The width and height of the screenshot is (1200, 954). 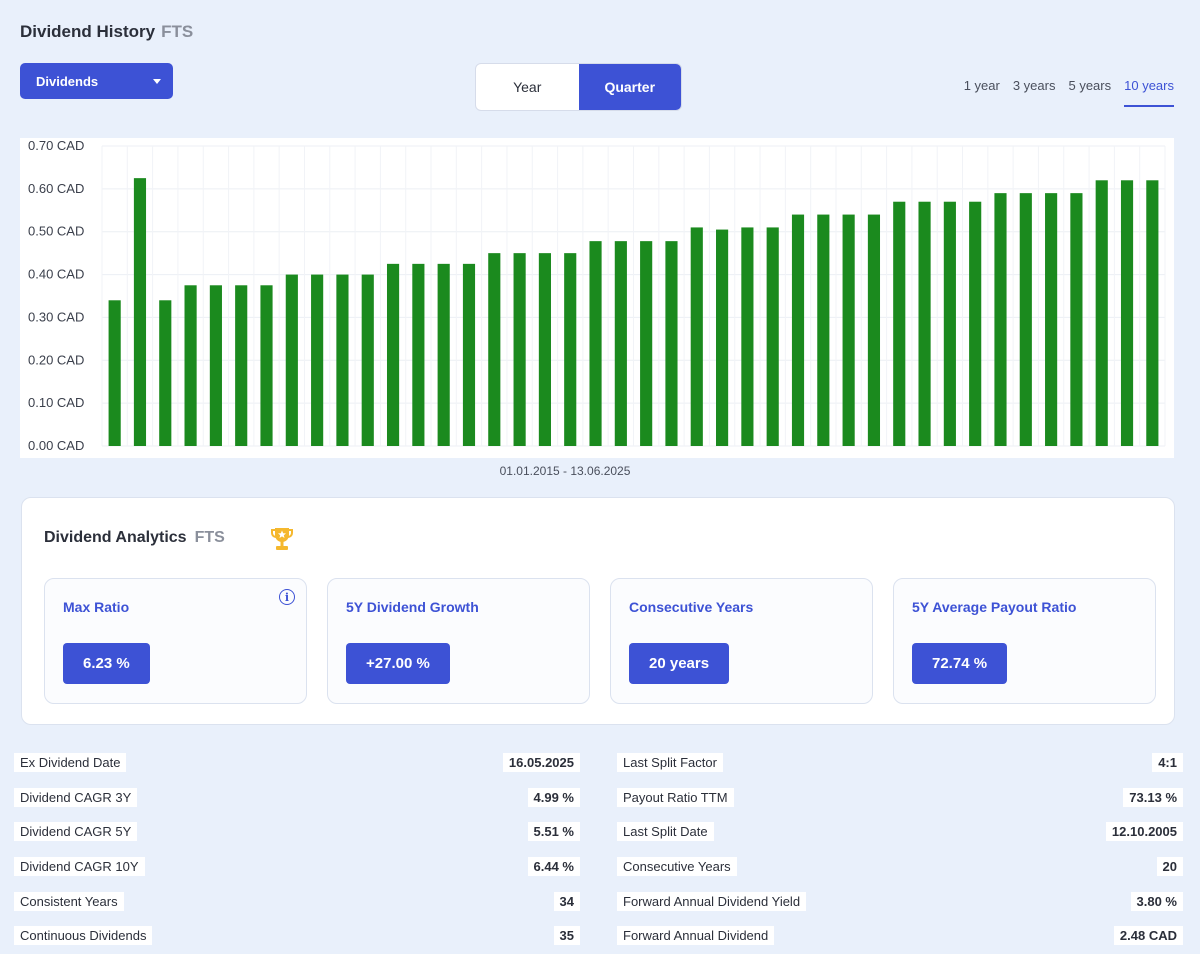 What do you see at coordinates (553, 832) in the screenshot?
I see `stat-value: 5.51 %` at bounding box center [553, 832].